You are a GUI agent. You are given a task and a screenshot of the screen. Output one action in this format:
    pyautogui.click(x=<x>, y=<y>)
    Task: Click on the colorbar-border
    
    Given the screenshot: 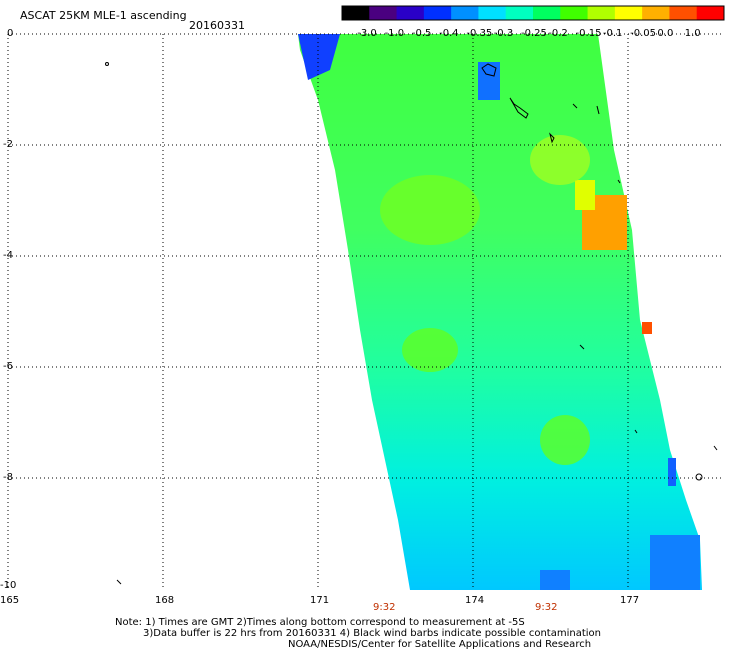 What is the action you would take?
    pyautogui.click(x=533, y=13)
    